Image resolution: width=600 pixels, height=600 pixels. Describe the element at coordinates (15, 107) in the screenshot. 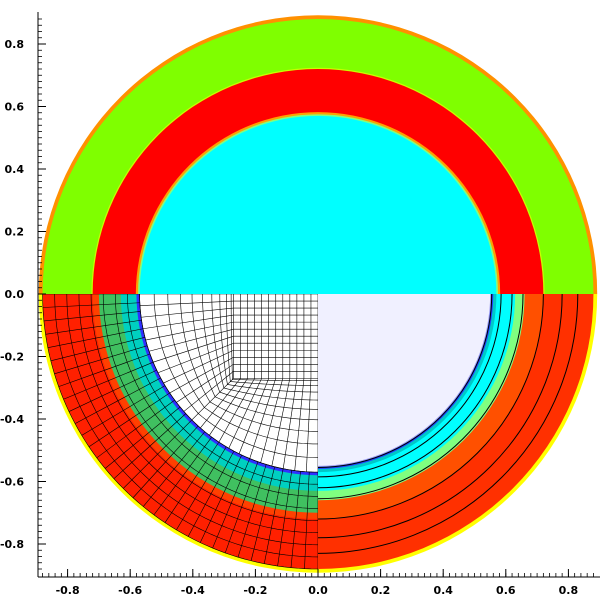

I see `y-tick-label: 0.6` at that location.